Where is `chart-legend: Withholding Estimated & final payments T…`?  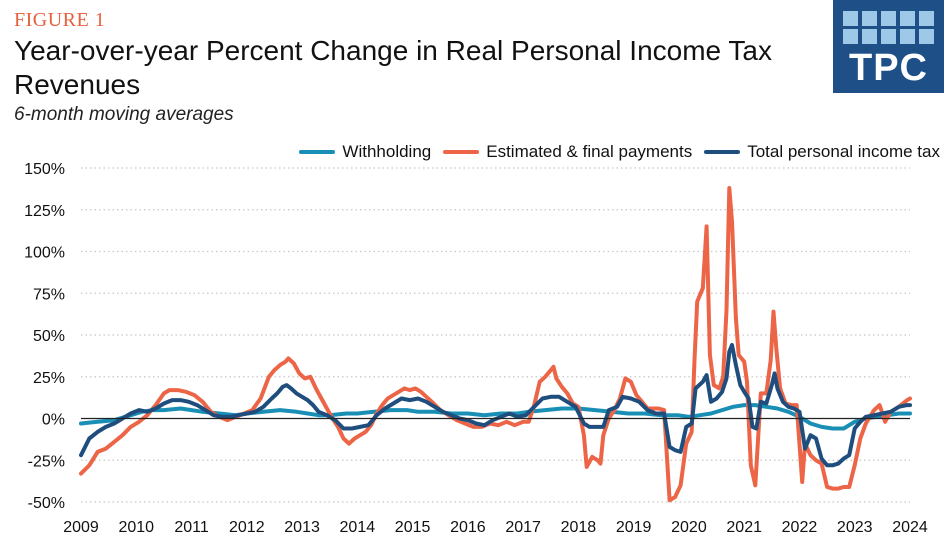
chart-legend: Withholding Estimated & final payments T… is located at coordinates (613, 152).